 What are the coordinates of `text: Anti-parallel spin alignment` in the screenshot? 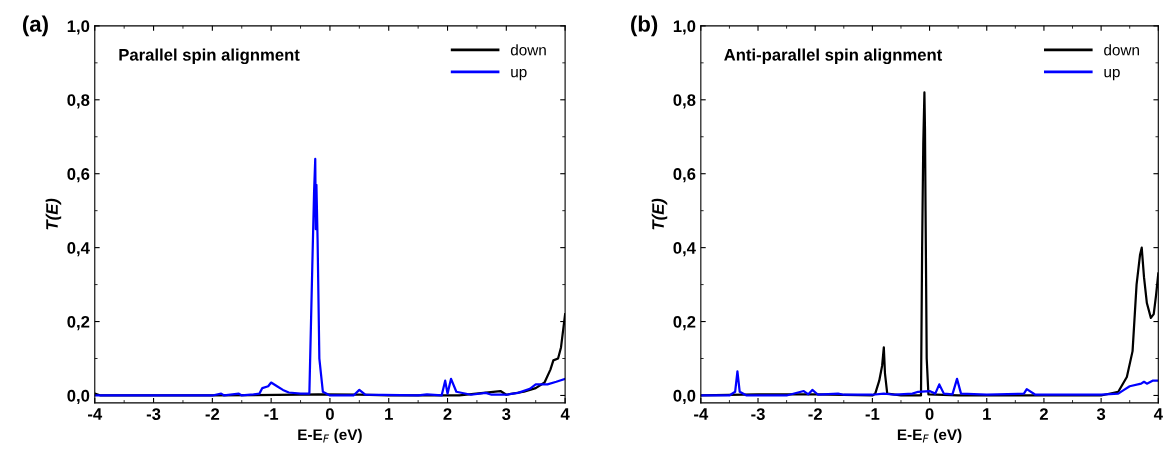 It's located at (833, 56).